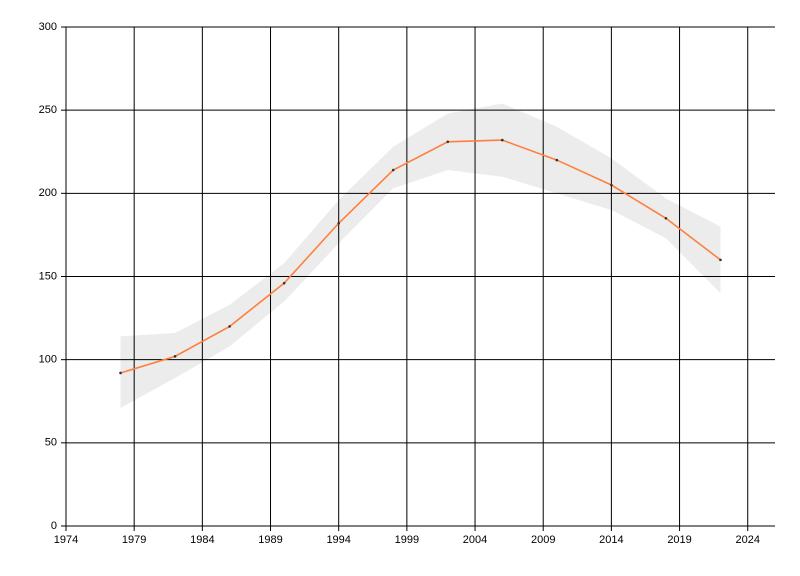  I want to click on x-tick-label: 1989, so click(270, 540).